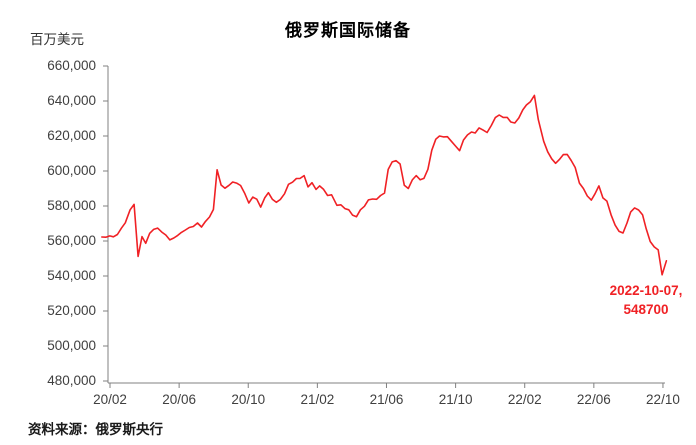 Image resolution: width=696 pixels, height=445 pixels. What do you see at coordinates (57, 39) in the screenshot?
I see `y-axis-unit-label: 百万美元` at bounding box center [57, 39].